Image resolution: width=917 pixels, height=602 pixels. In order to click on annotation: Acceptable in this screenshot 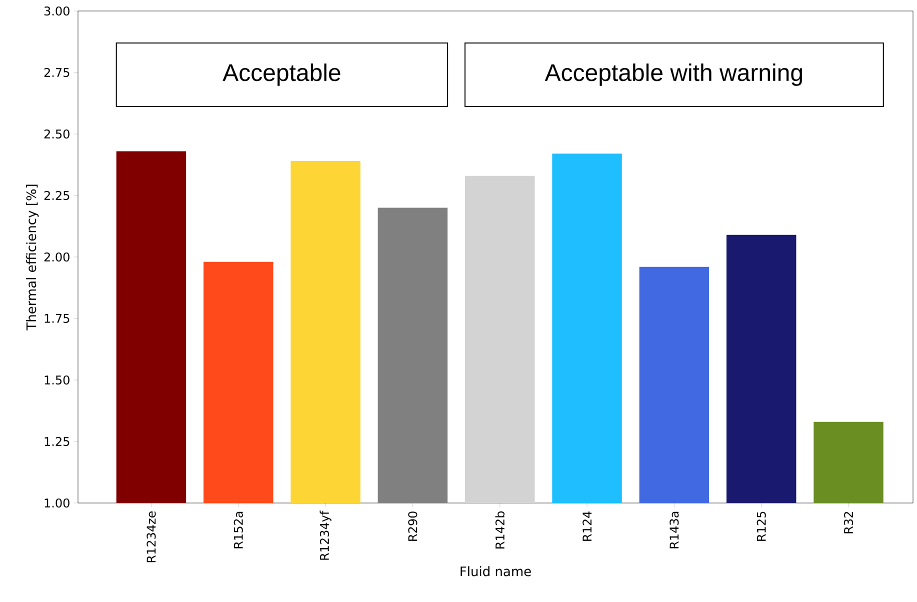, I will do `click(281, 75)`.